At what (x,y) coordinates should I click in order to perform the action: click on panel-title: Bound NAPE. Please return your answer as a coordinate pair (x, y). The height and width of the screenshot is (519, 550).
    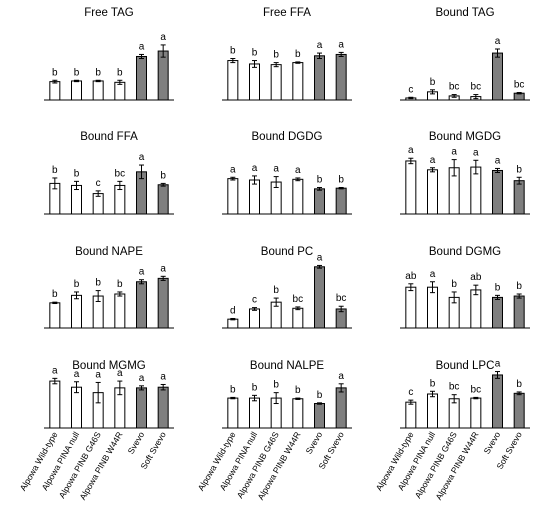
    Looking at the image, I should click on (109, 252).